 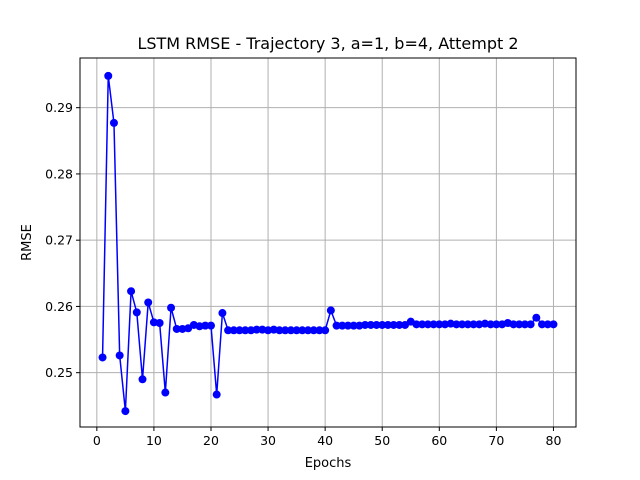 What do you see at coordinates (97, 440) in the screenshot?
I see `x-tick-label: 0` at bounding box center [97, 440].